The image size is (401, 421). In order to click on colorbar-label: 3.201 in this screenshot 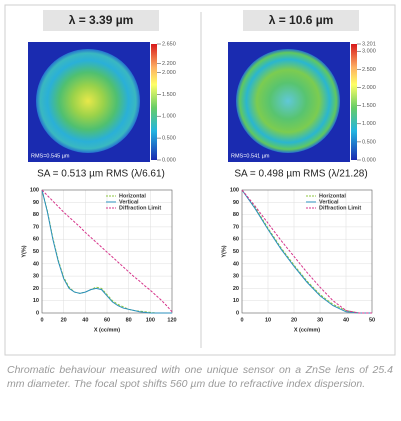, I will do `click(369, 44)`.